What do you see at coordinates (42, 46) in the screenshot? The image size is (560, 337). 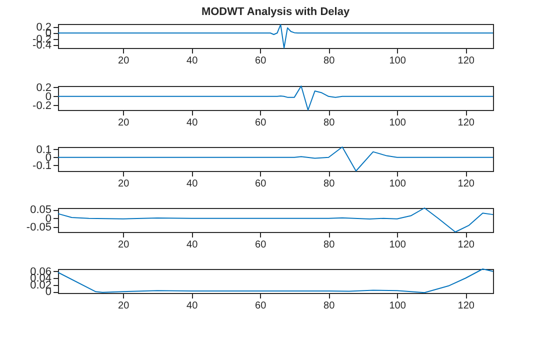 I see `y-tick-label: -0.4` at bounding box center [42, 46].